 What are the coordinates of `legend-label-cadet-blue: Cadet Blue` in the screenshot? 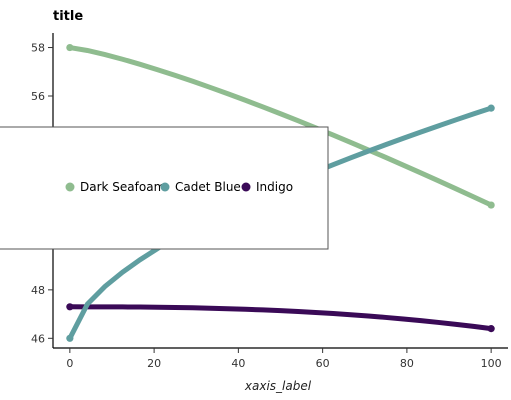 It's located at (208, 187).